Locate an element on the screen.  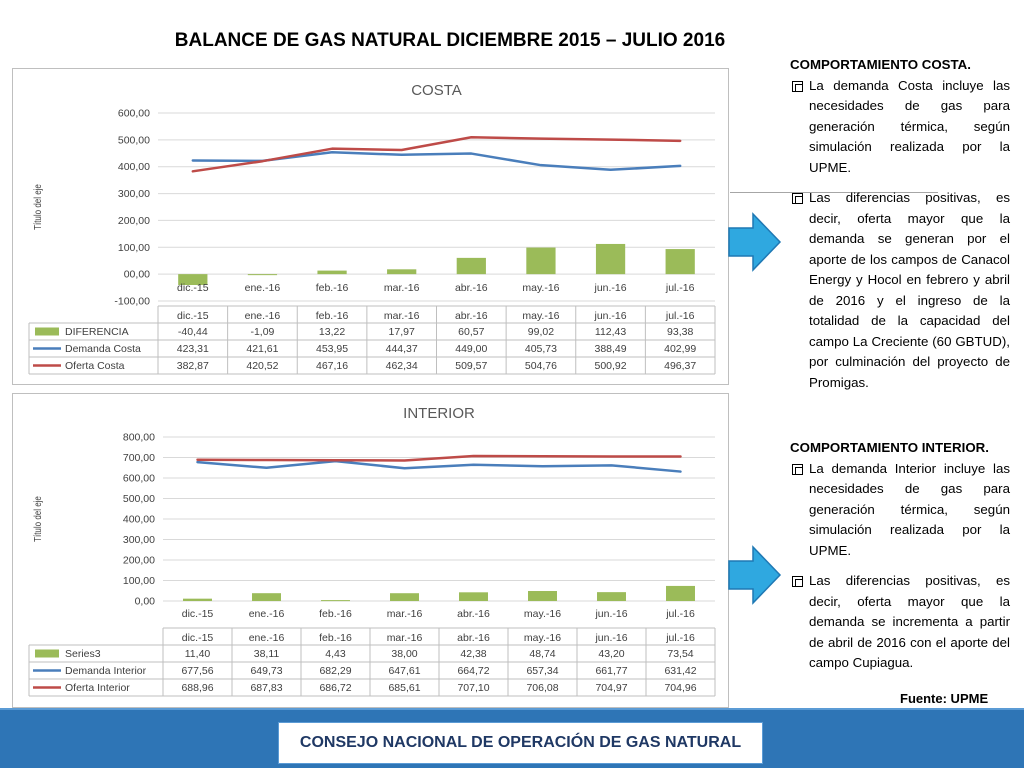
table-cell: 686,72 is located at coordinates (335, 688).